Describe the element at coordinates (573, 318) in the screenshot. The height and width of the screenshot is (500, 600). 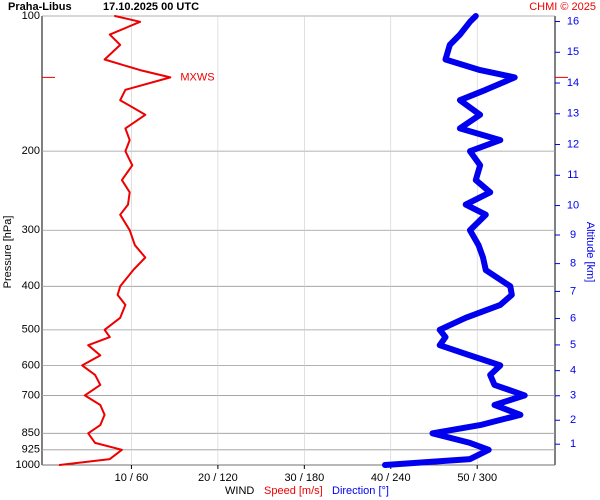
I see `y2-tick-label: 6` at that location.